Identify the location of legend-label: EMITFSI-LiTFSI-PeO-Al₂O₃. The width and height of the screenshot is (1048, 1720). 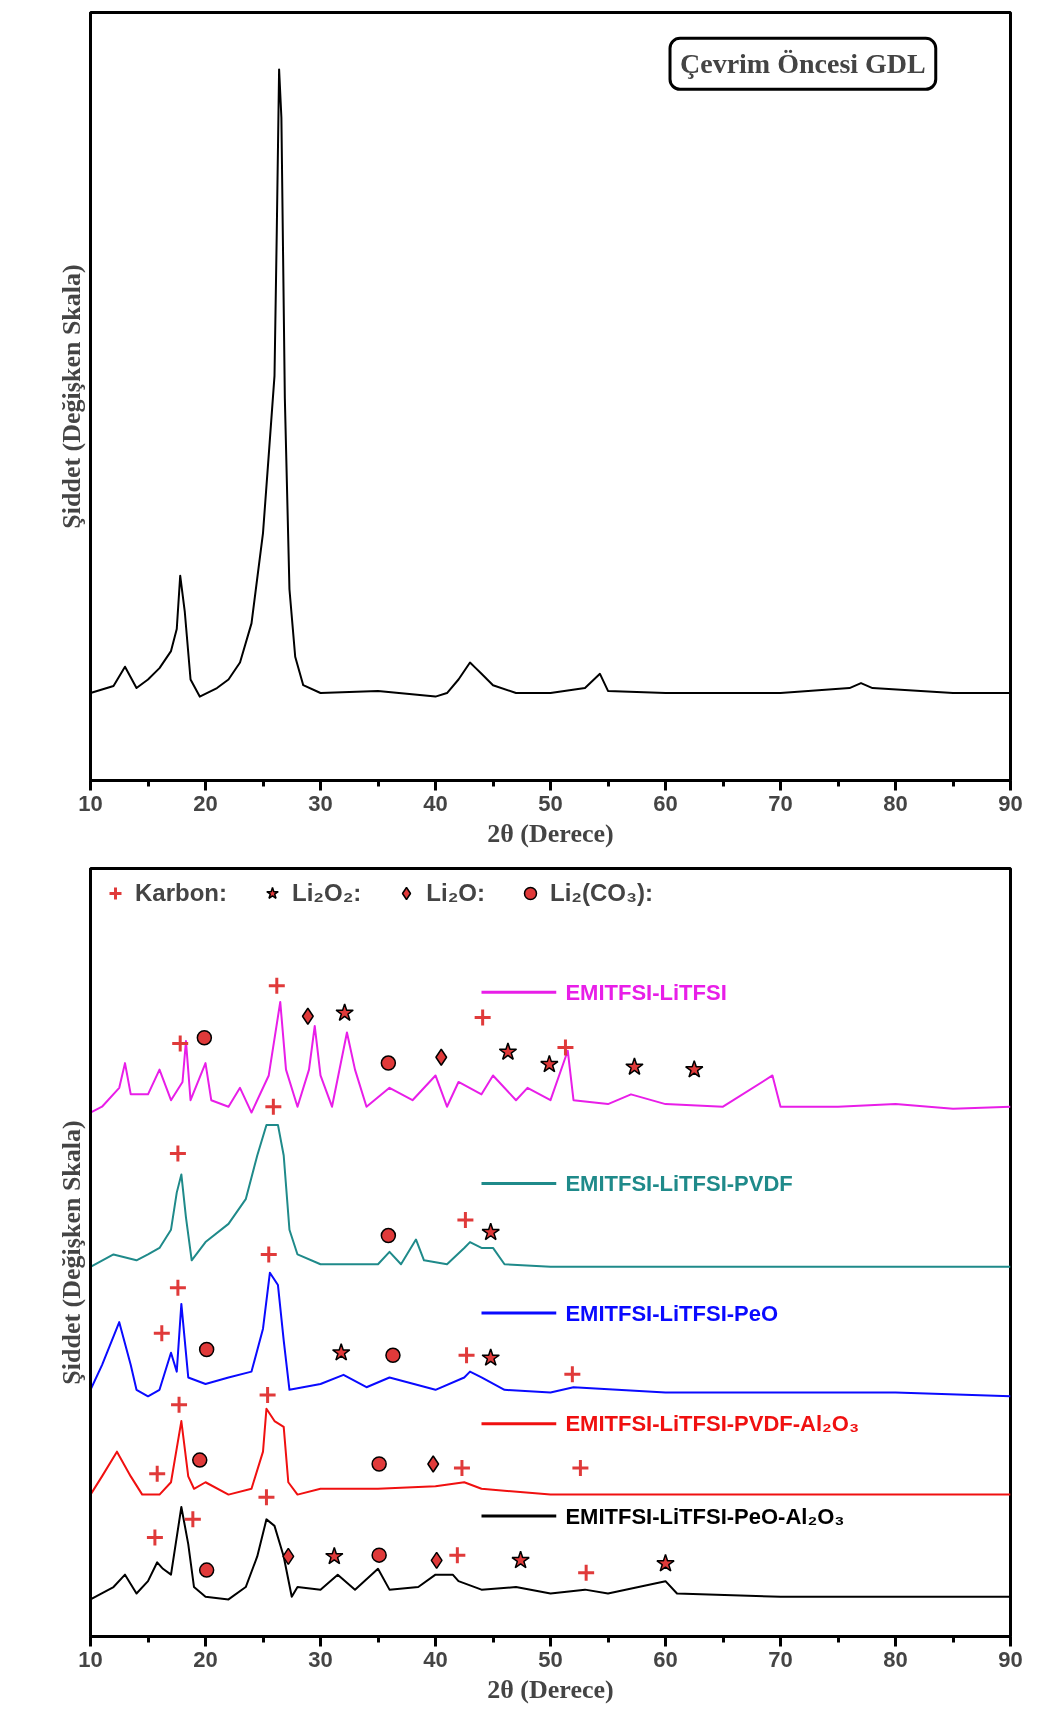
(705, 1516).